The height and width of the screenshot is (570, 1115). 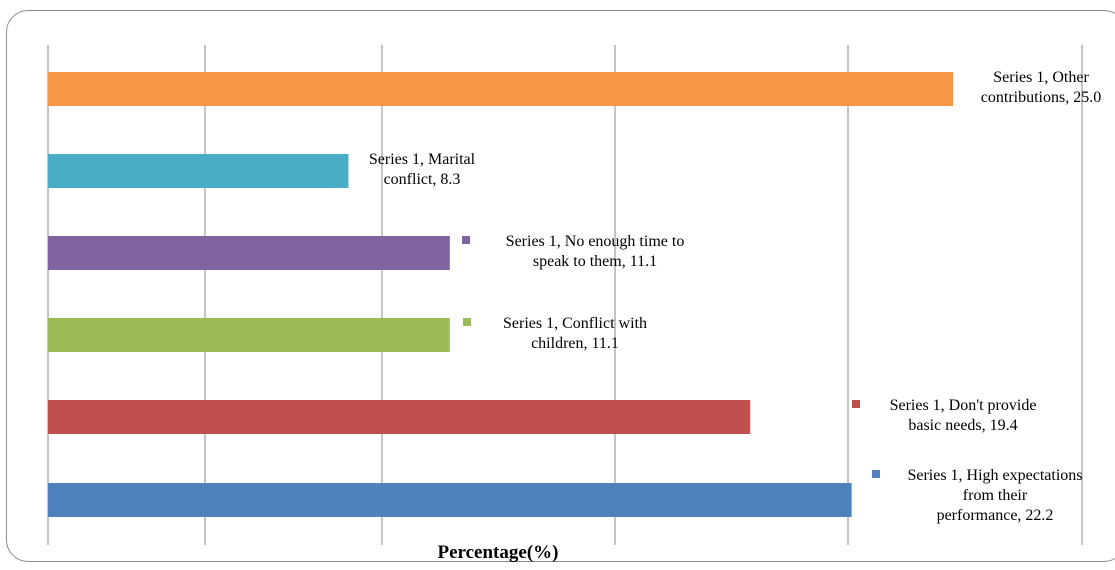 What do you see at coordinates (595, 261) in the screenshot?
I see `data-label-3-line-1: speak to them, 11.1` at bounding box center [595, 261].